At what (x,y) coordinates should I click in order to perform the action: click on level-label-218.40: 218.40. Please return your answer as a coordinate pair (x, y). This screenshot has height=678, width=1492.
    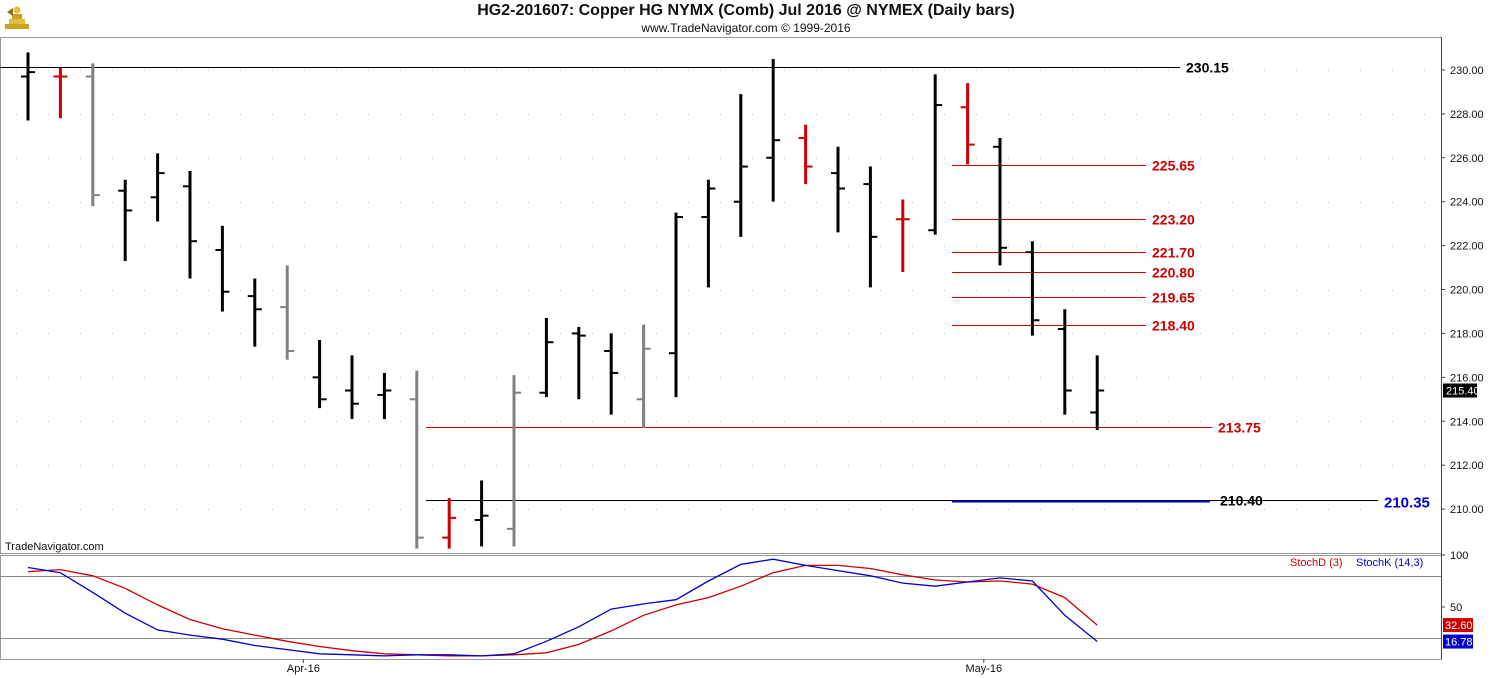
    Looking at the image, I should click on (1173, 326).